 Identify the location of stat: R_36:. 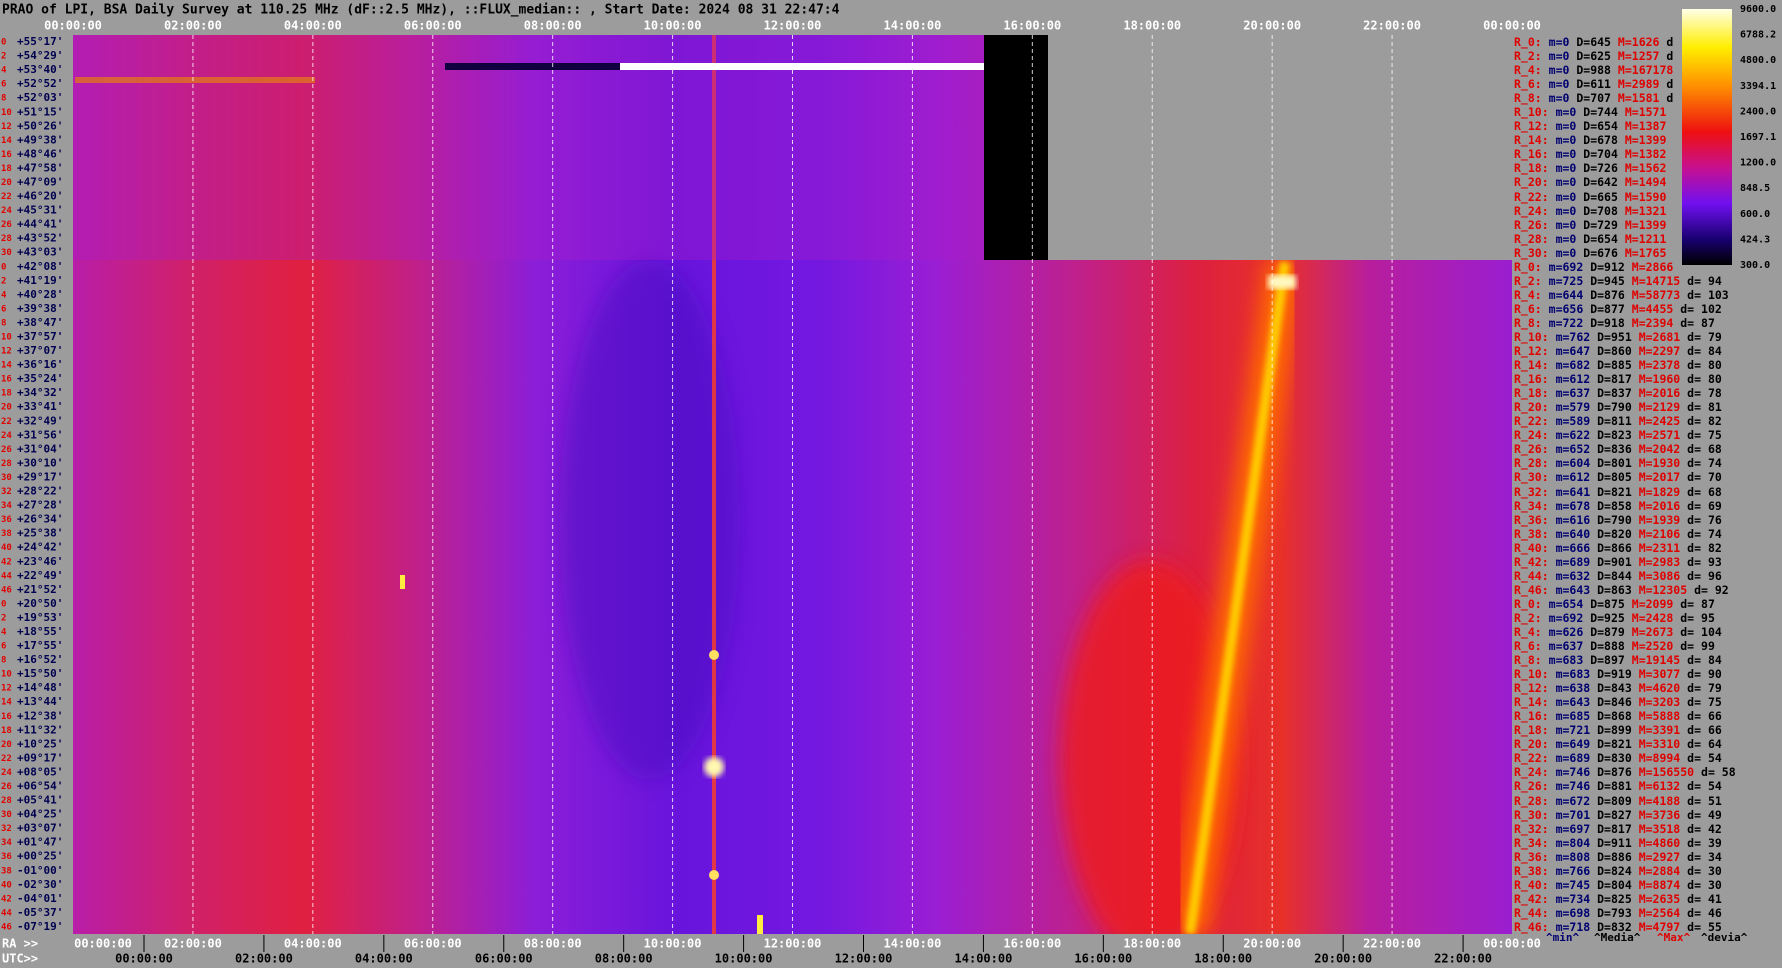
(1531, 519).